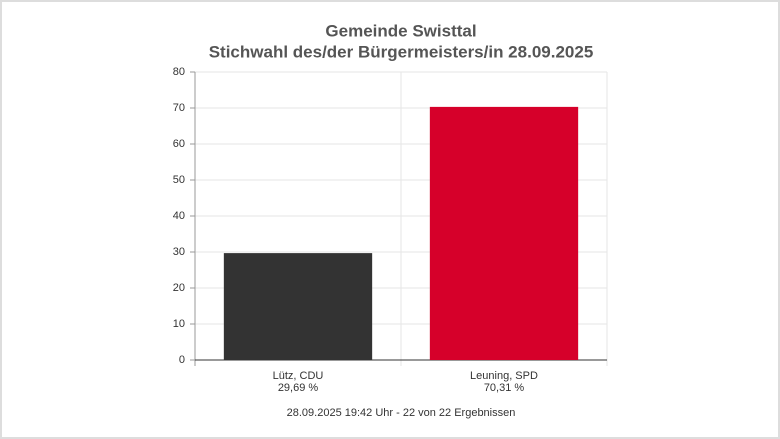 Image resolution: width=780 pixels, height=439 pixels. What do you see at coordinates (400, 30) in the screenshot?
I see `chart-title: Gemeinde Swisttal` at bounding box center [400, 30].